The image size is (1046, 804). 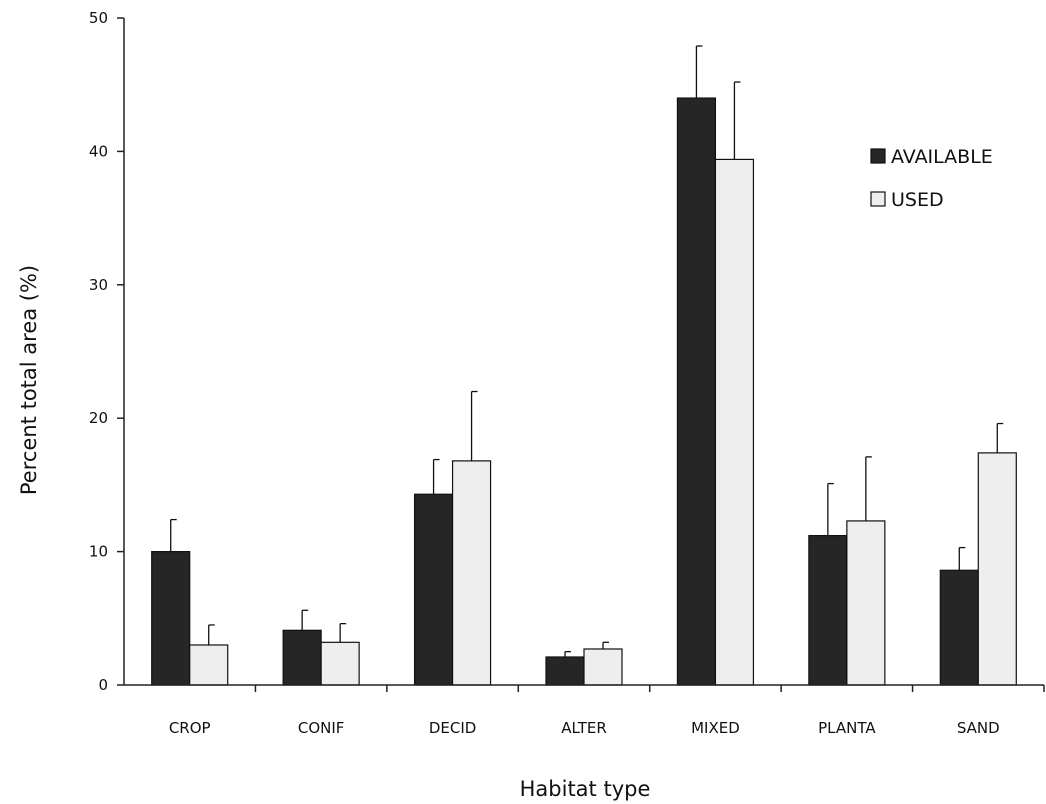 I want to click on bar-used-alter, so click(x=603, y=667).